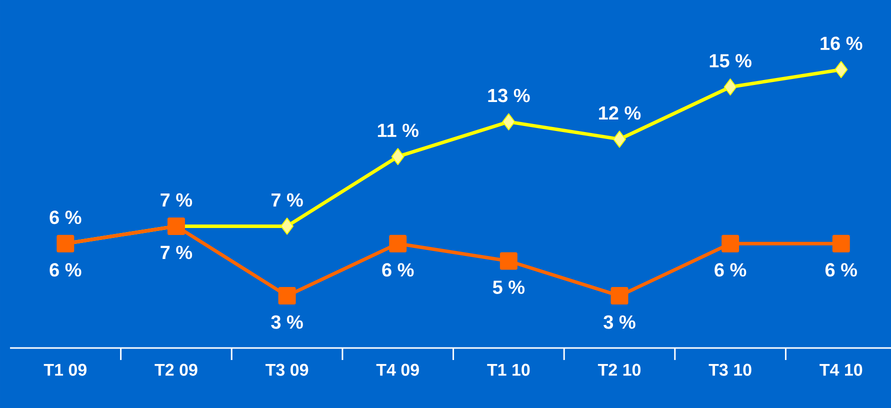 This screenshot has width=891, height=408. What do you see at coordinates (176, 370) in the screenshot?
I see `x-tick-label: T2 09` at bounding box center [176, 370].